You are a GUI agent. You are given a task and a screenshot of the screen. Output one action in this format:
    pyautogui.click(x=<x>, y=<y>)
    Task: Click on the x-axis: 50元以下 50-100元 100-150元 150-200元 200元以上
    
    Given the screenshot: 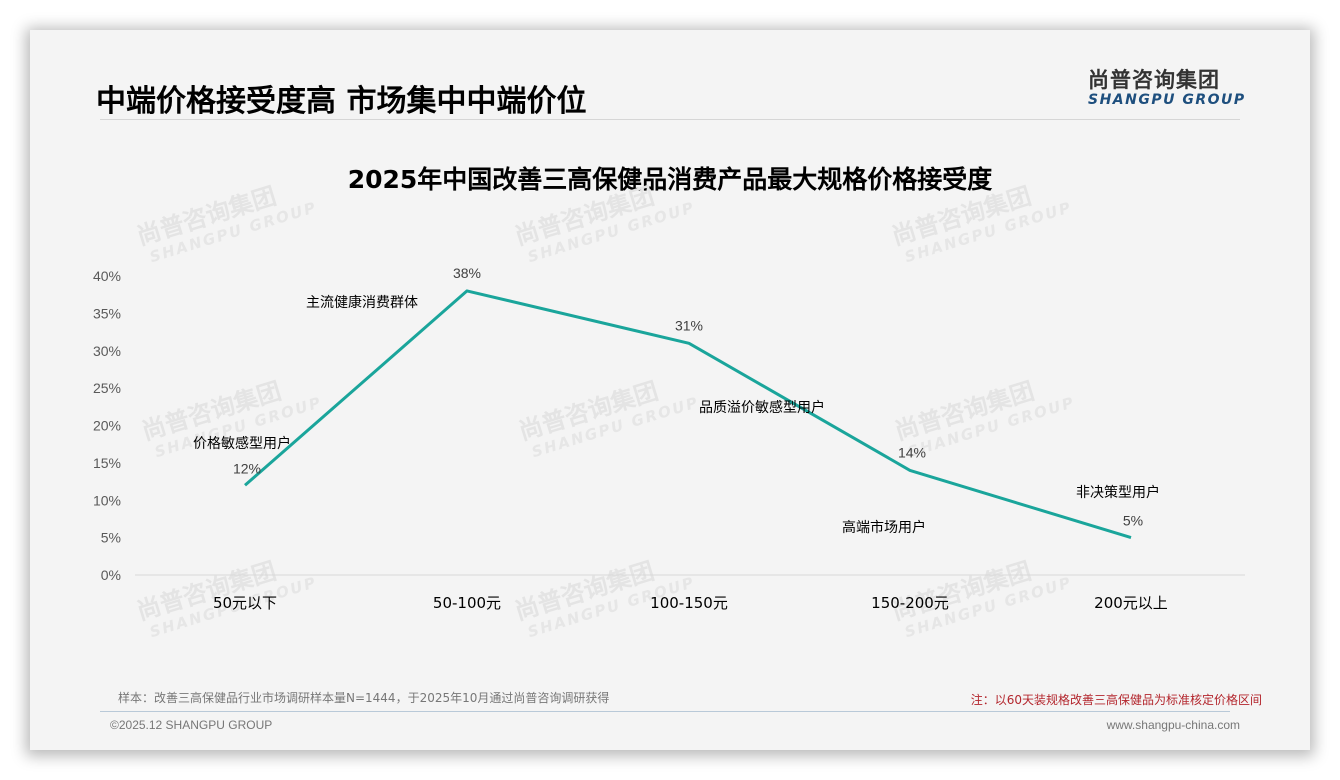 What is the action you would take?
    pyautogui.click(x=690, y=603)
    